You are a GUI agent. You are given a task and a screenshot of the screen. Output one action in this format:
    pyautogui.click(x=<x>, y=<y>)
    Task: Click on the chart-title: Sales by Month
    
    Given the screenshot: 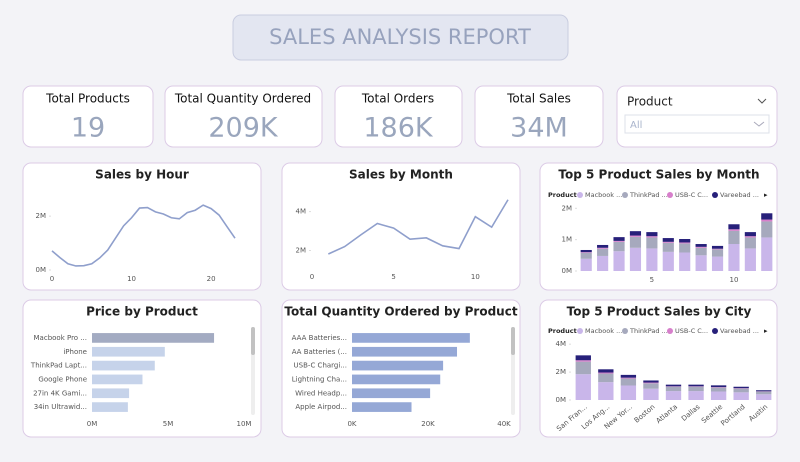 What is the action you would take?
    pyautogui.click(x=401, y=175)
    